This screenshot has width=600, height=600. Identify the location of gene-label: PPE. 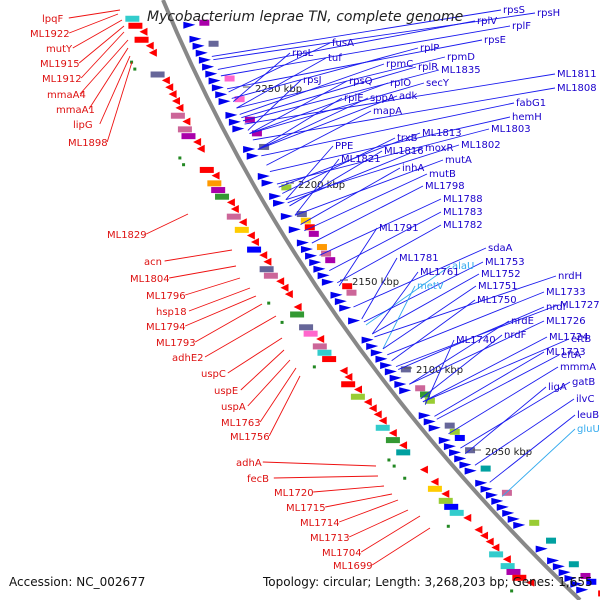
(344, 146).